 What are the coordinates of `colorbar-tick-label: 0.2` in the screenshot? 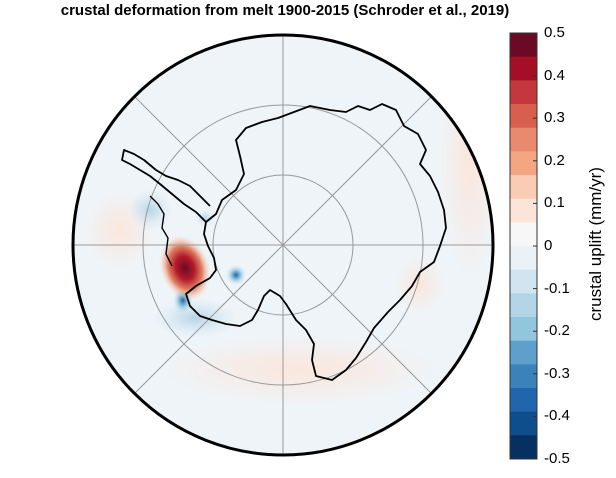 It's located at (554, 160).